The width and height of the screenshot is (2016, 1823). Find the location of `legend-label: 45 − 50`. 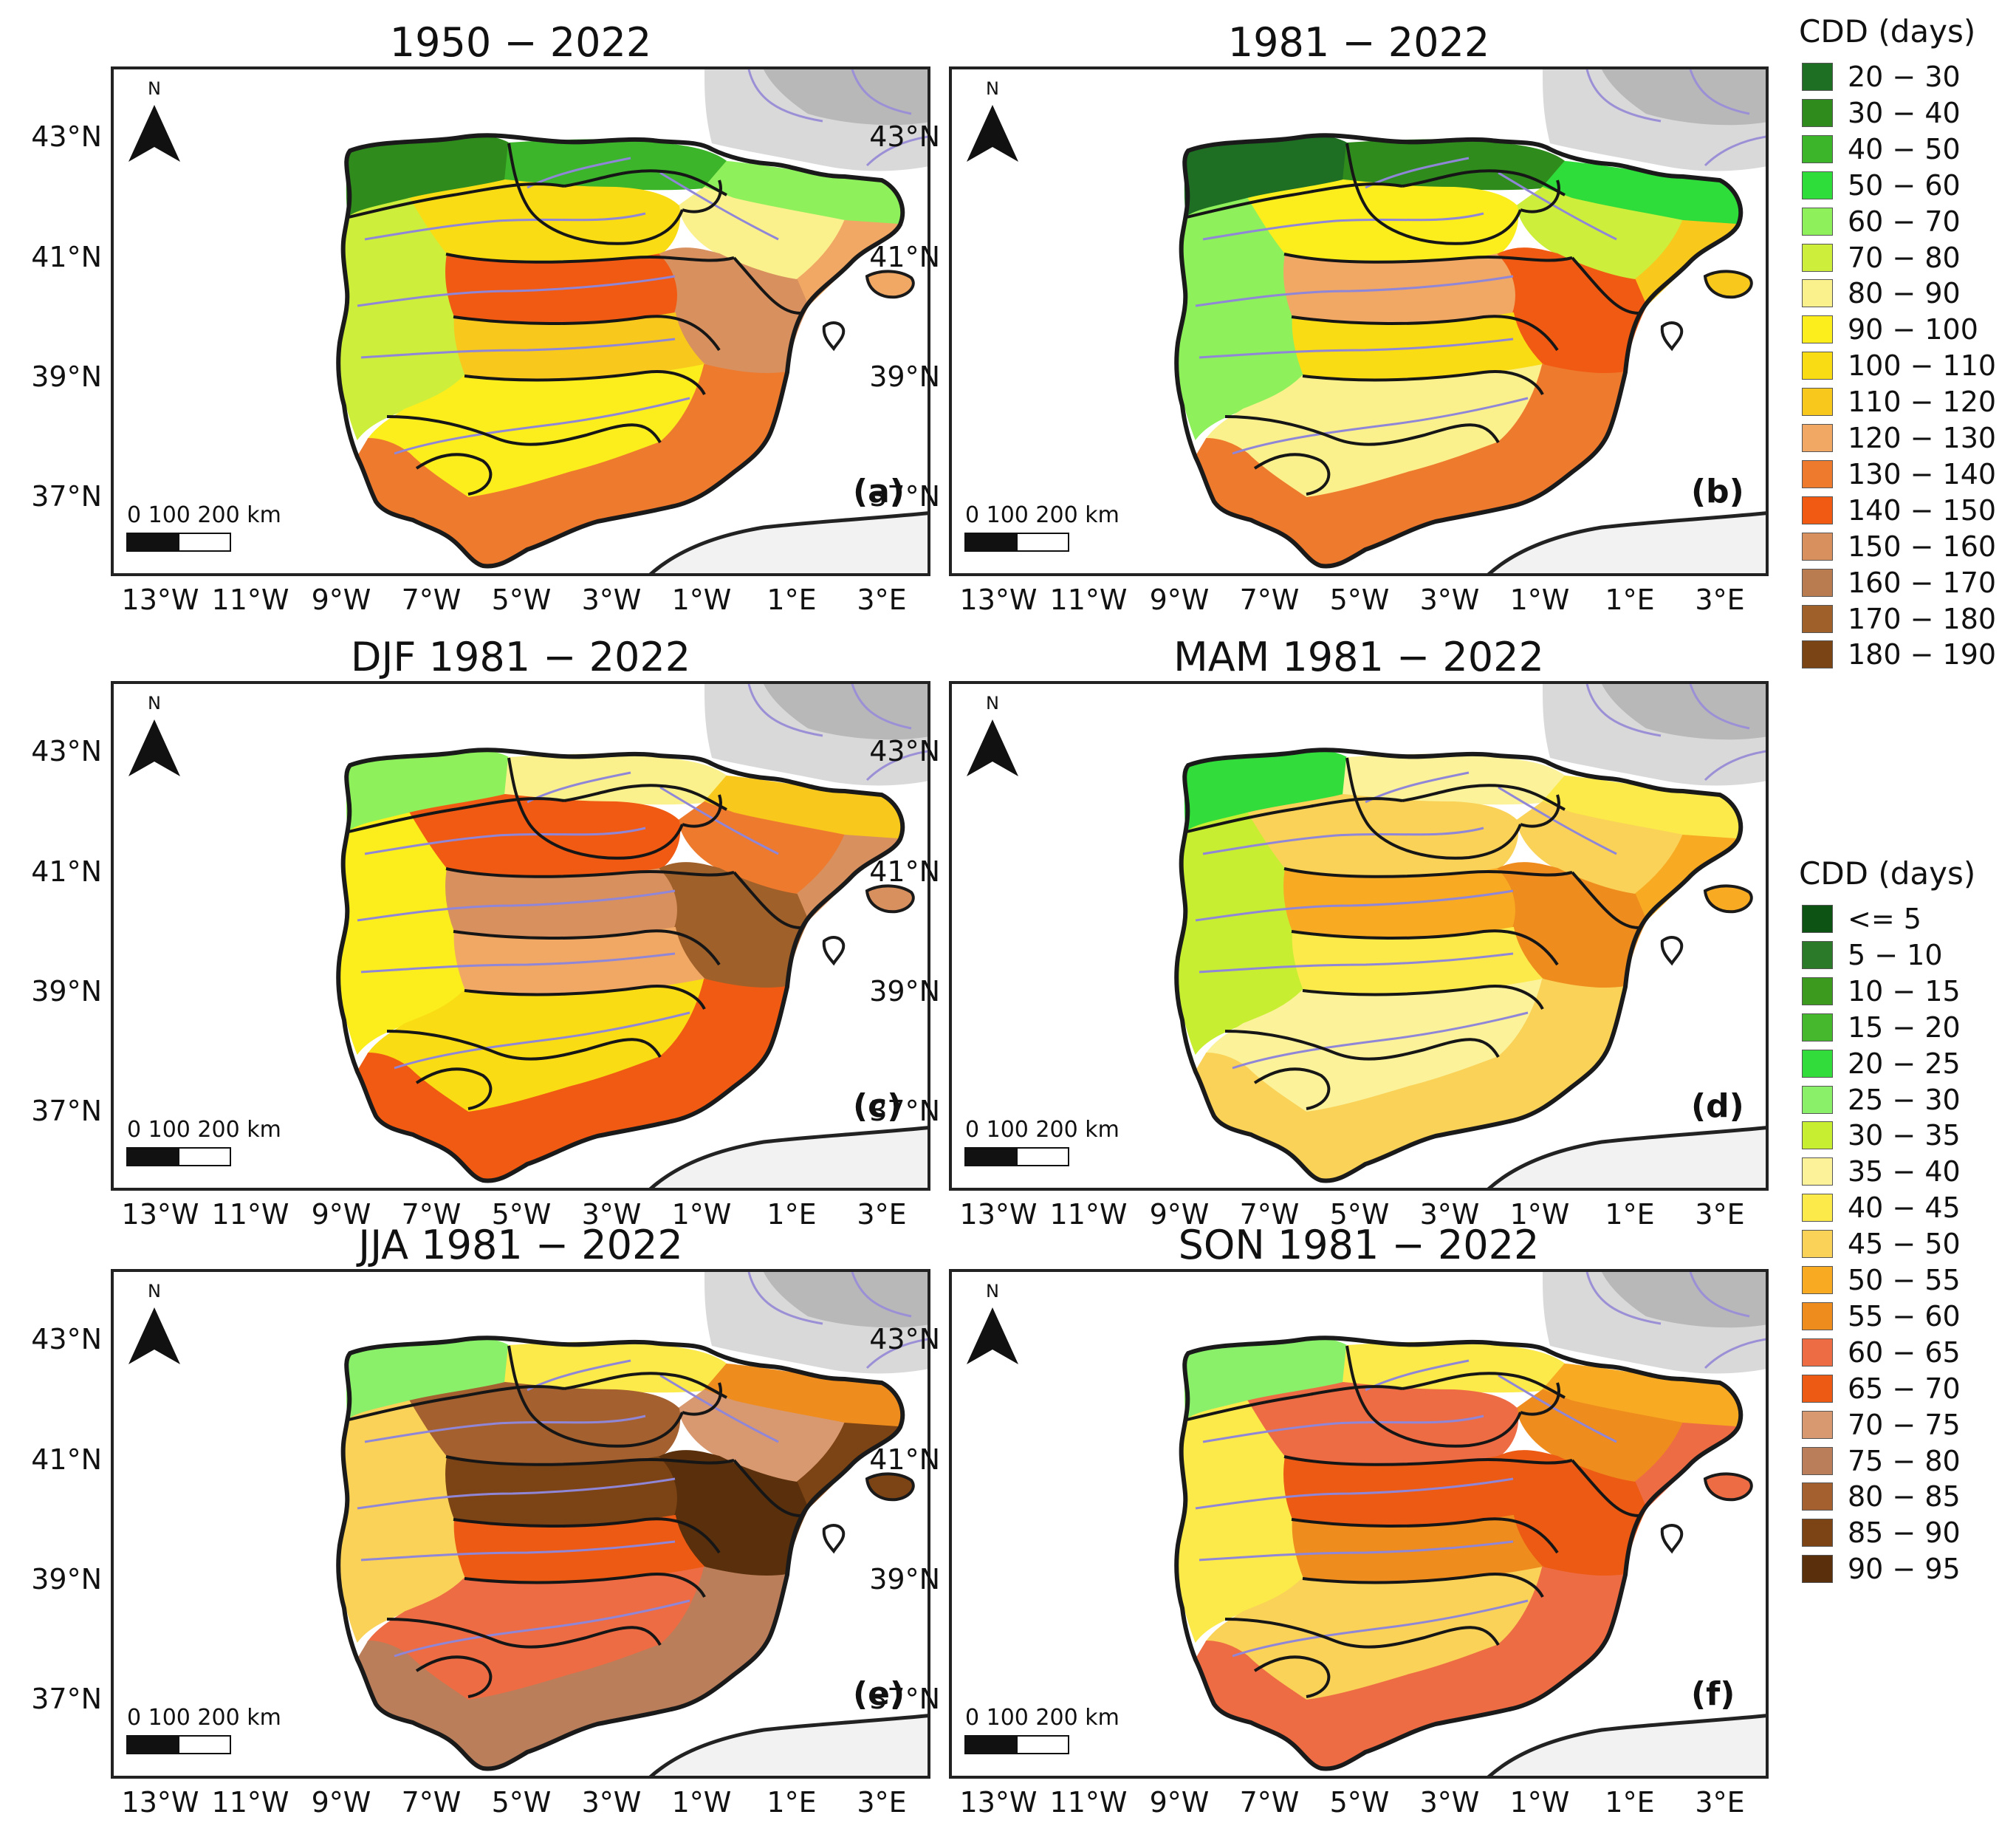

legend-label: 45 − 50 is located at coordinates (1905, 1244).